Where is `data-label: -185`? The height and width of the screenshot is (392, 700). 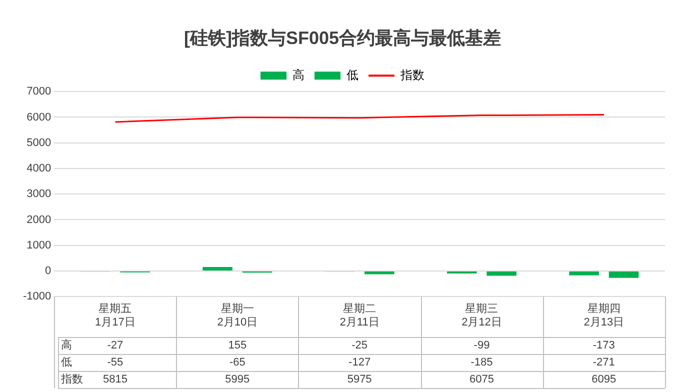 data-label: -185 is located at coordinates (481, 362).